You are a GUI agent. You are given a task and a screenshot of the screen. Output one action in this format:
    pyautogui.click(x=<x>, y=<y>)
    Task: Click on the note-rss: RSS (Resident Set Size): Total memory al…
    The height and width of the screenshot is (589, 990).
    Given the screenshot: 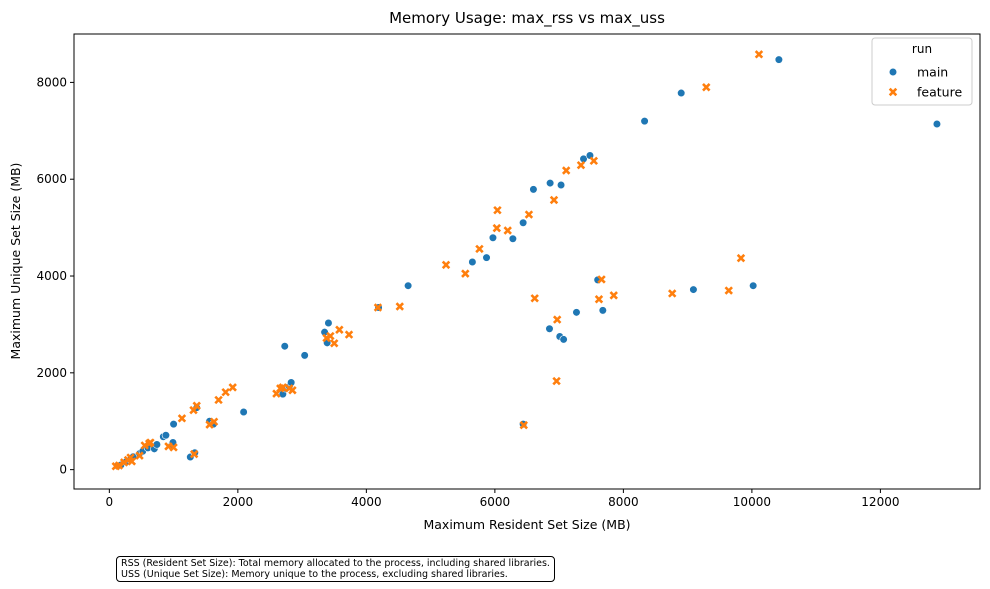 What is the action you would take?
    pyautogui.click(x=335, y=563)
    